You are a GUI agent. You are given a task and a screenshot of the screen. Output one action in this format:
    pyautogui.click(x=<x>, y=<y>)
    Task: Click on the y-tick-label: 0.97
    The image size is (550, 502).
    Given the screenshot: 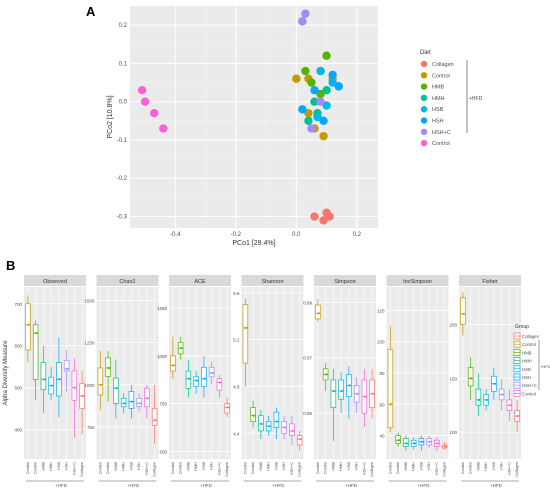 What is the action you would take?
    pyautogui.click(x=307, y=358)
    